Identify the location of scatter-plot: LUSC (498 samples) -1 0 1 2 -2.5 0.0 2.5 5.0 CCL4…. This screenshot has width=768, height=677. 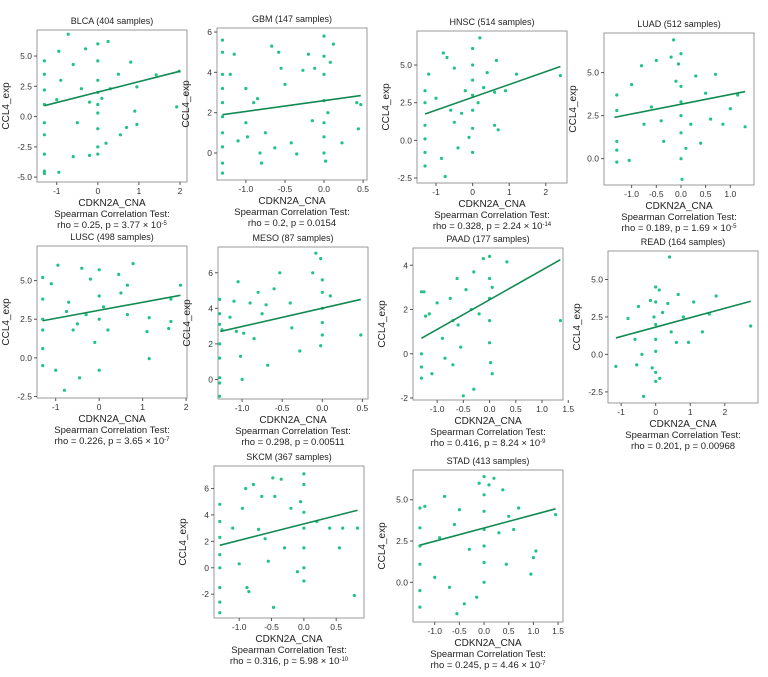
(95, 339).